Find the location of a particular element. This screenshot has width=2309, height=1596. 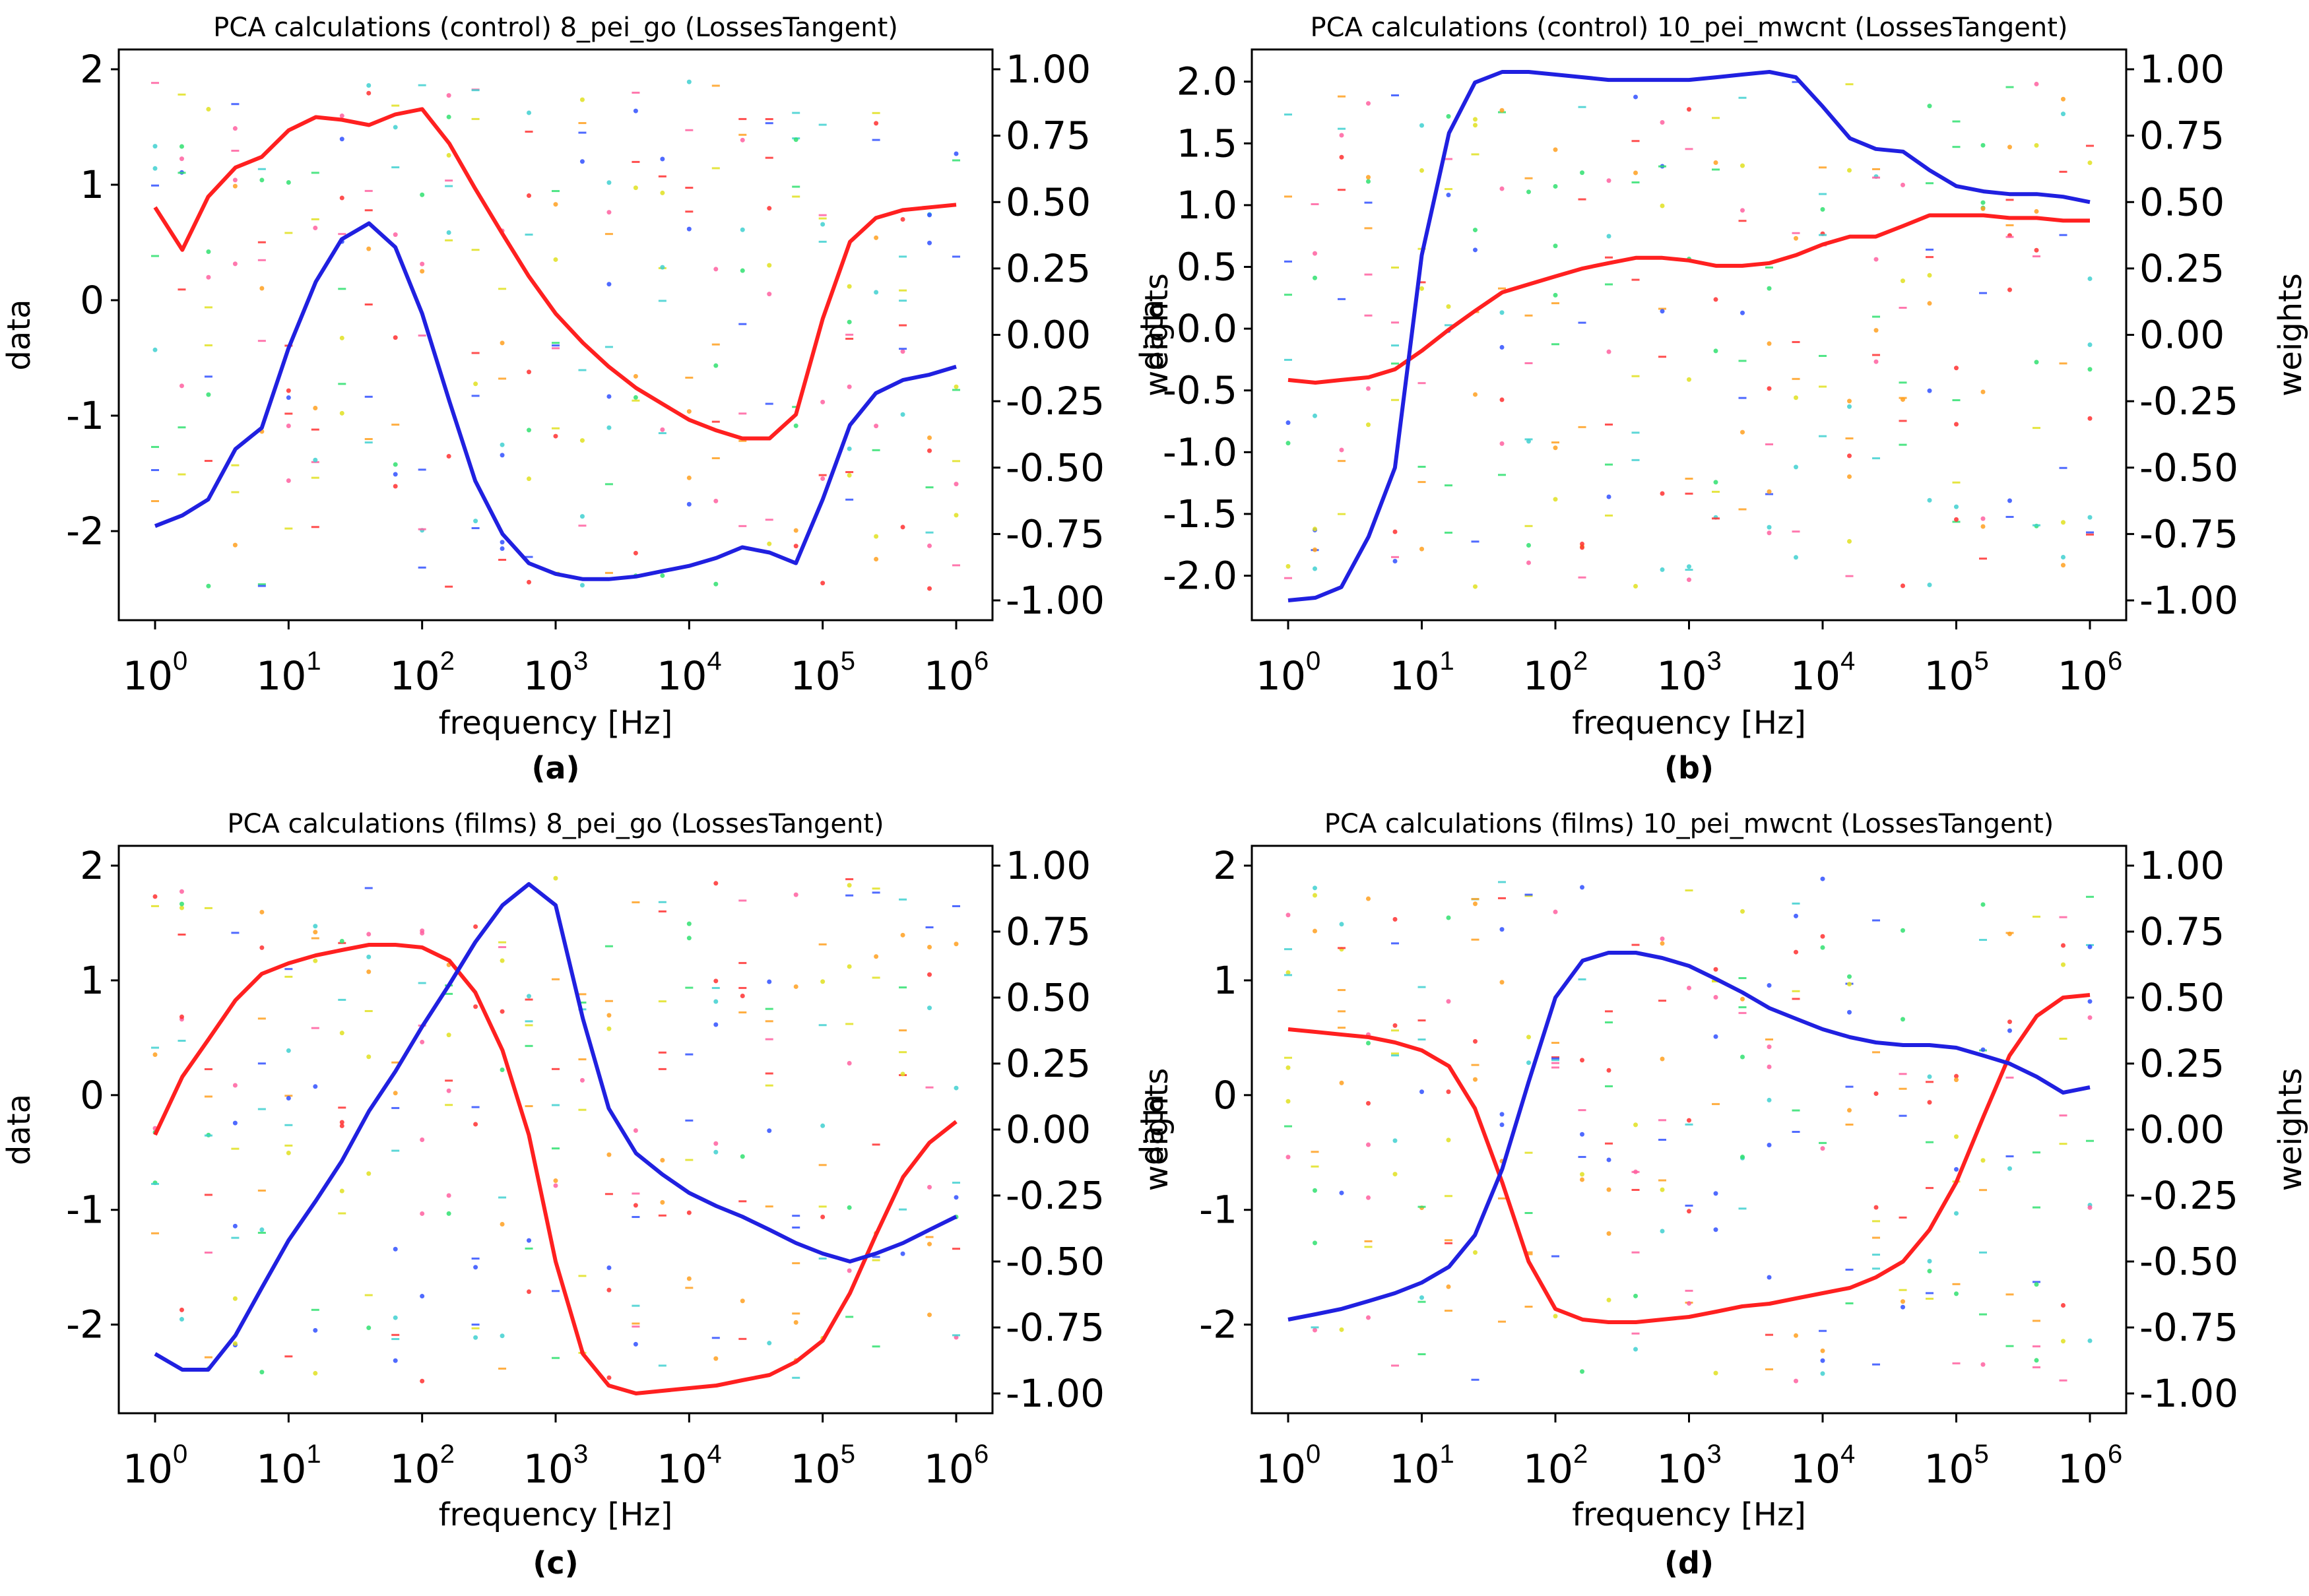

right-y-tick-label: 0.00 is located at coordinates (2182, 335).